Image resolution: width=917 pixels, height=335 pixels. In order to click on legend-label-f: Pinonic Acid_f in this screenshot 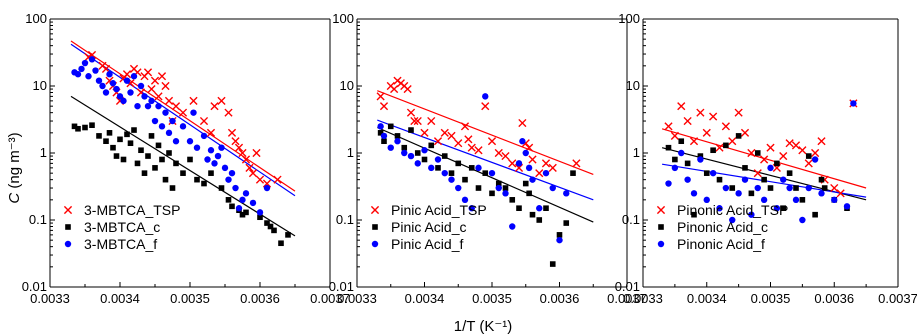, I will do `click(721, 244)`.